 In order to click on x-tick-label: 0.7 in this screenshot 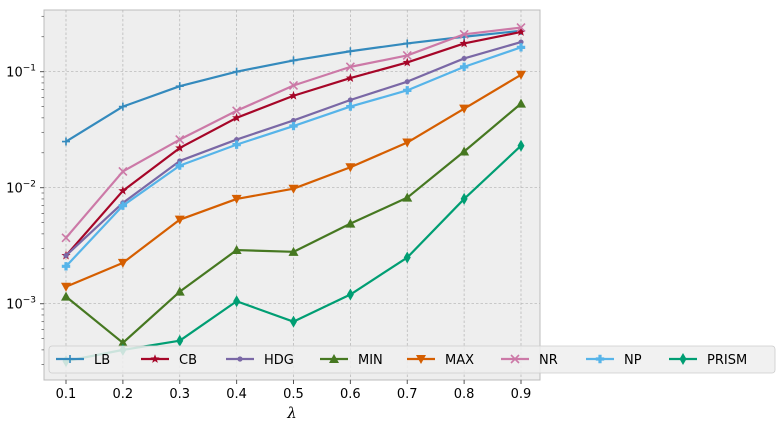, I will do `click(407, 394)`.